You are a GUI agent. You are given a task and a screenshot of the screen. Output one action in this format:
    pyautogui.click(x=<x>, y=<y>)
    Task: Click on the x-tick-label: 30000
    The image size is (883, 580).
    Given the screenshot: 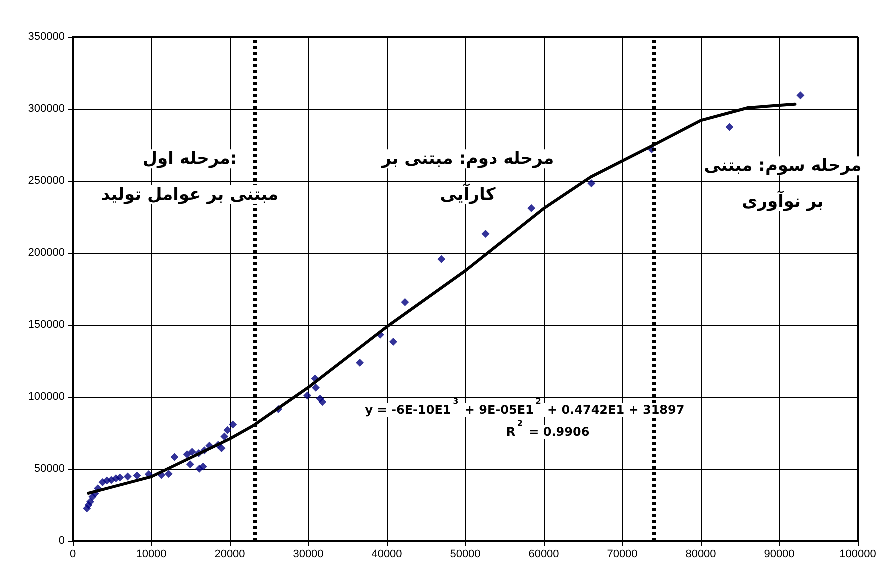 What is the action you would take?
    pyautogui.click(x=308, y=554)
    